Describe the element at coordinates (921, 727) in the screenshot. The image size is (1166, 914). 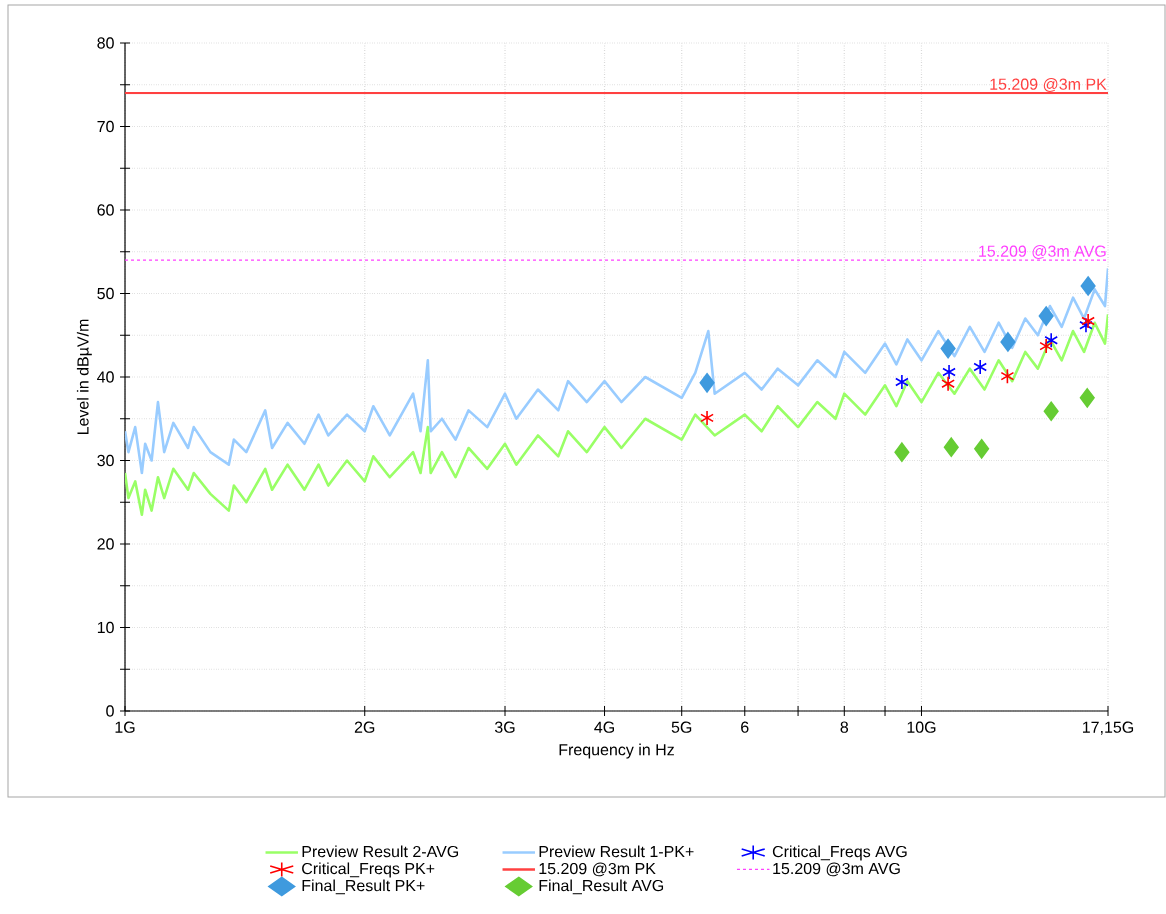
I see `x-tick-label: 10G` at that location.